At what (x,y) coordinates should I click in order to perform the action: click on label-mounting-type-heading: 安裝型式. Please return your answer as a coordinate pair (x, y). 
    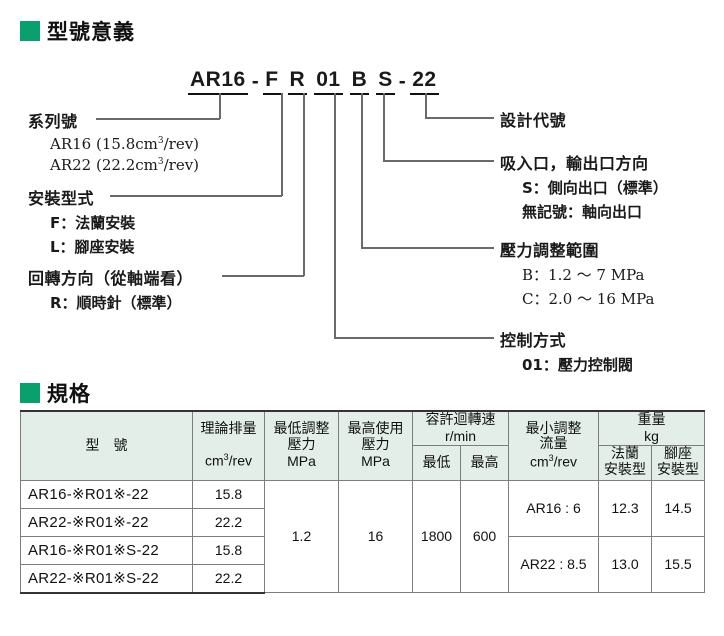
    Looking at the image, I should click on (61, 198).